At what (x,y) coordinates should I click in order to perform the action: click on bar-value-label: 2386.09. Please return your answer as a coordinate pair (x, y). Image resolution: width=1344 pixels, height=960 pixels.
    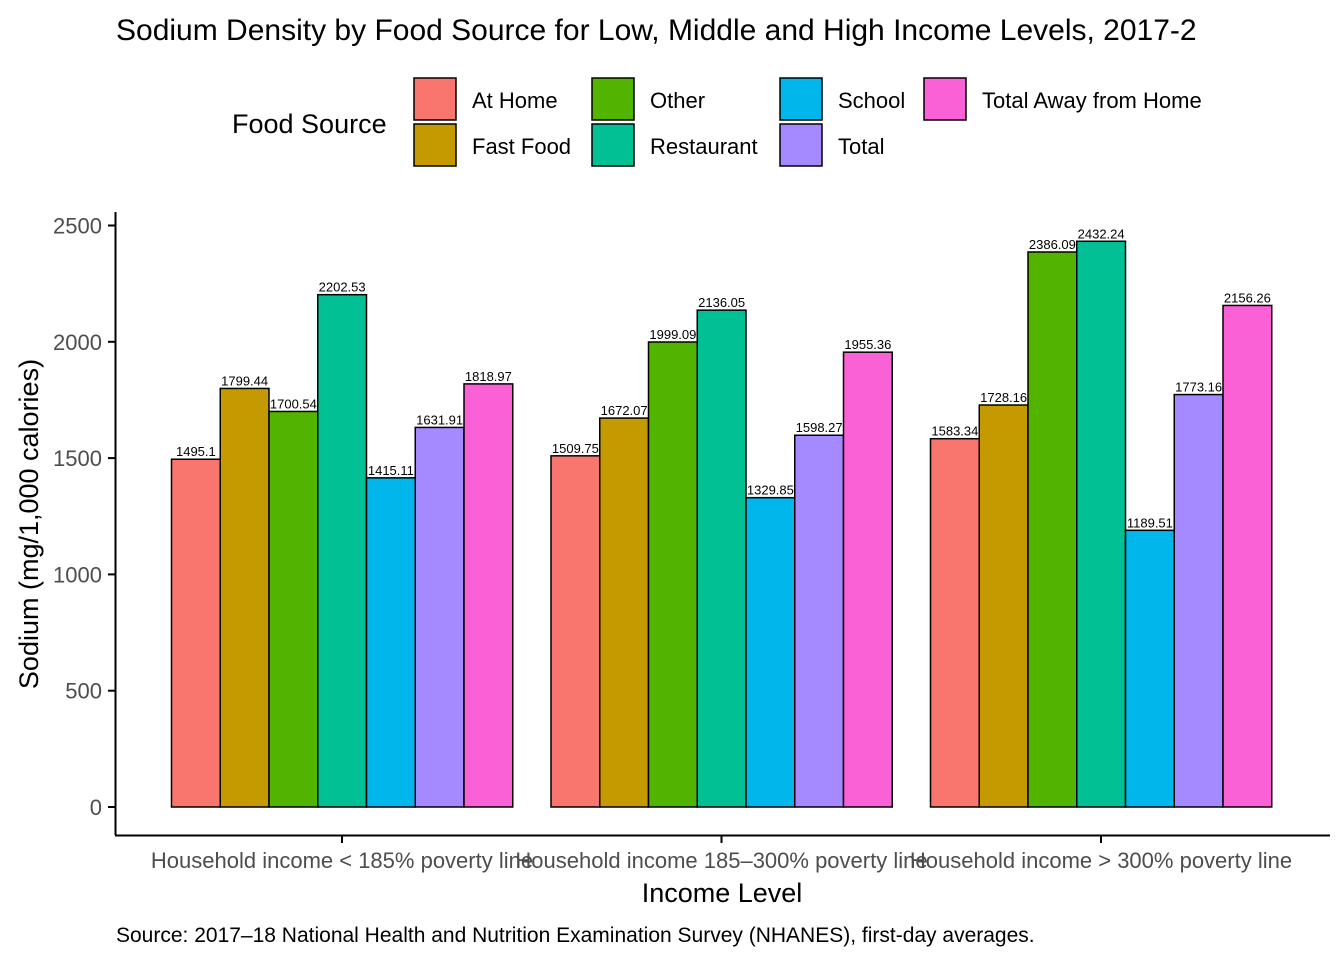
    Looking at the image, I should click on (1052, 244).